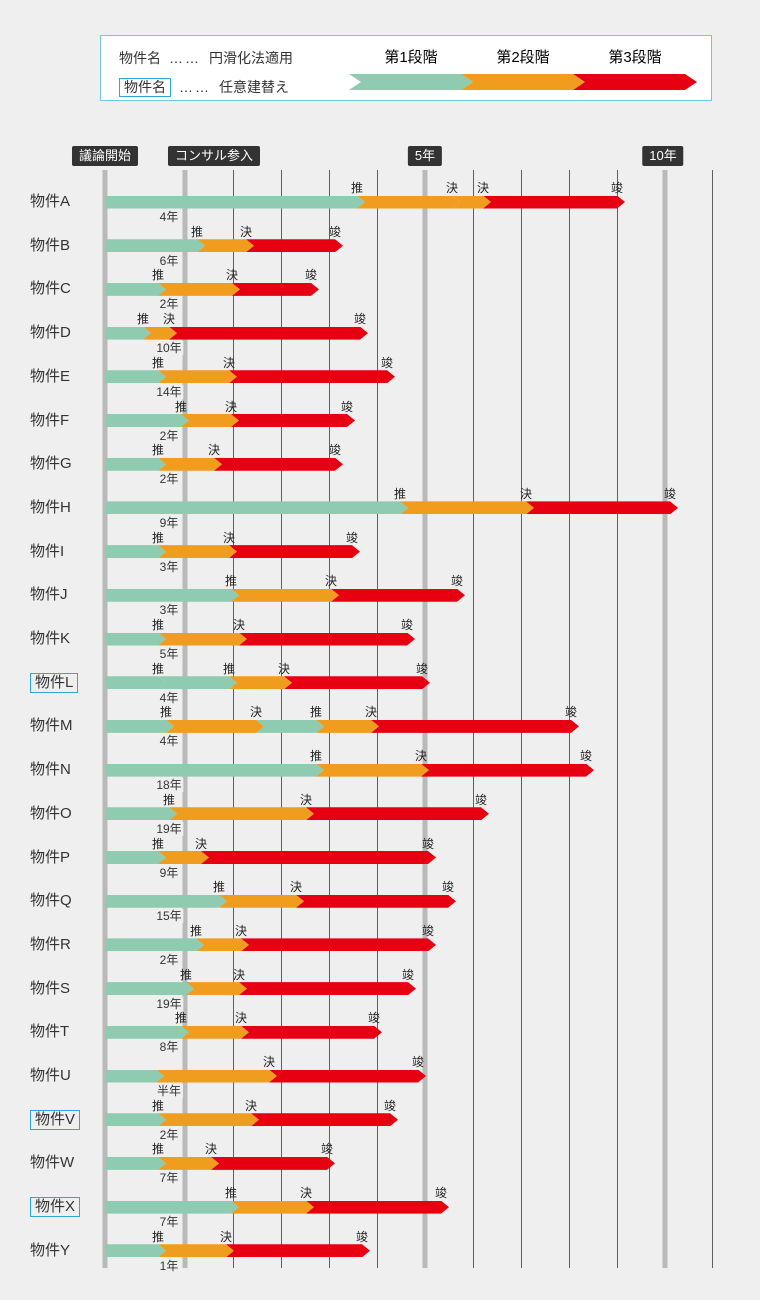  What do you see at coordinates (169, 1091) in the screenshot?
I see `pre-period-label: 半年` at bounding box center [169, 1091].